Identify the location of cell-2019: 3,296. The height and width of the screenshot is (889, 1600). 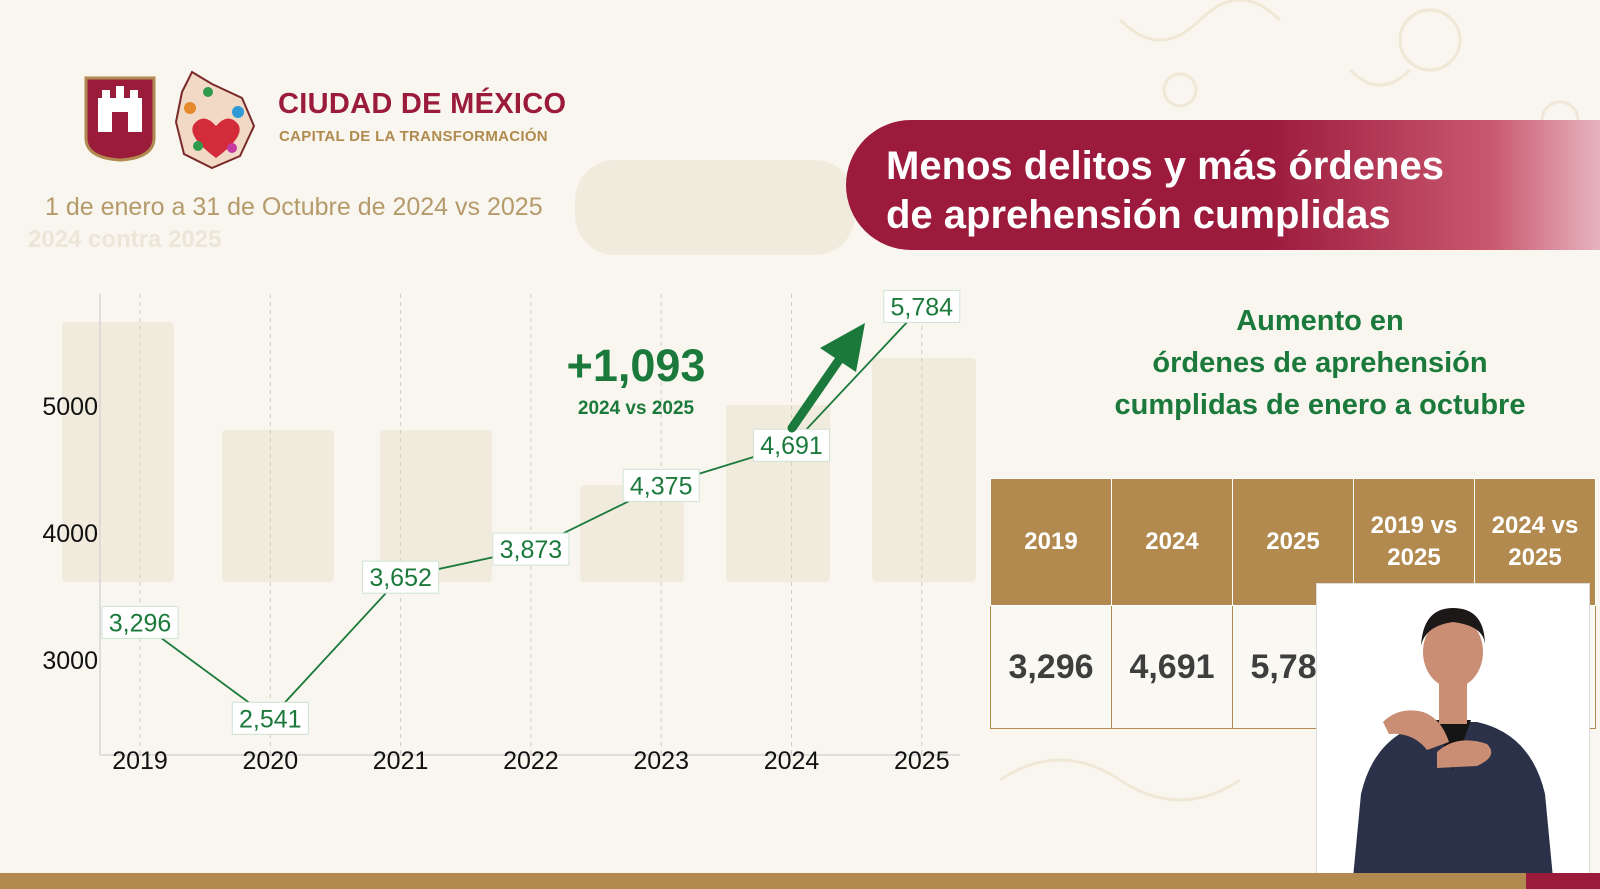
(1051, 667).